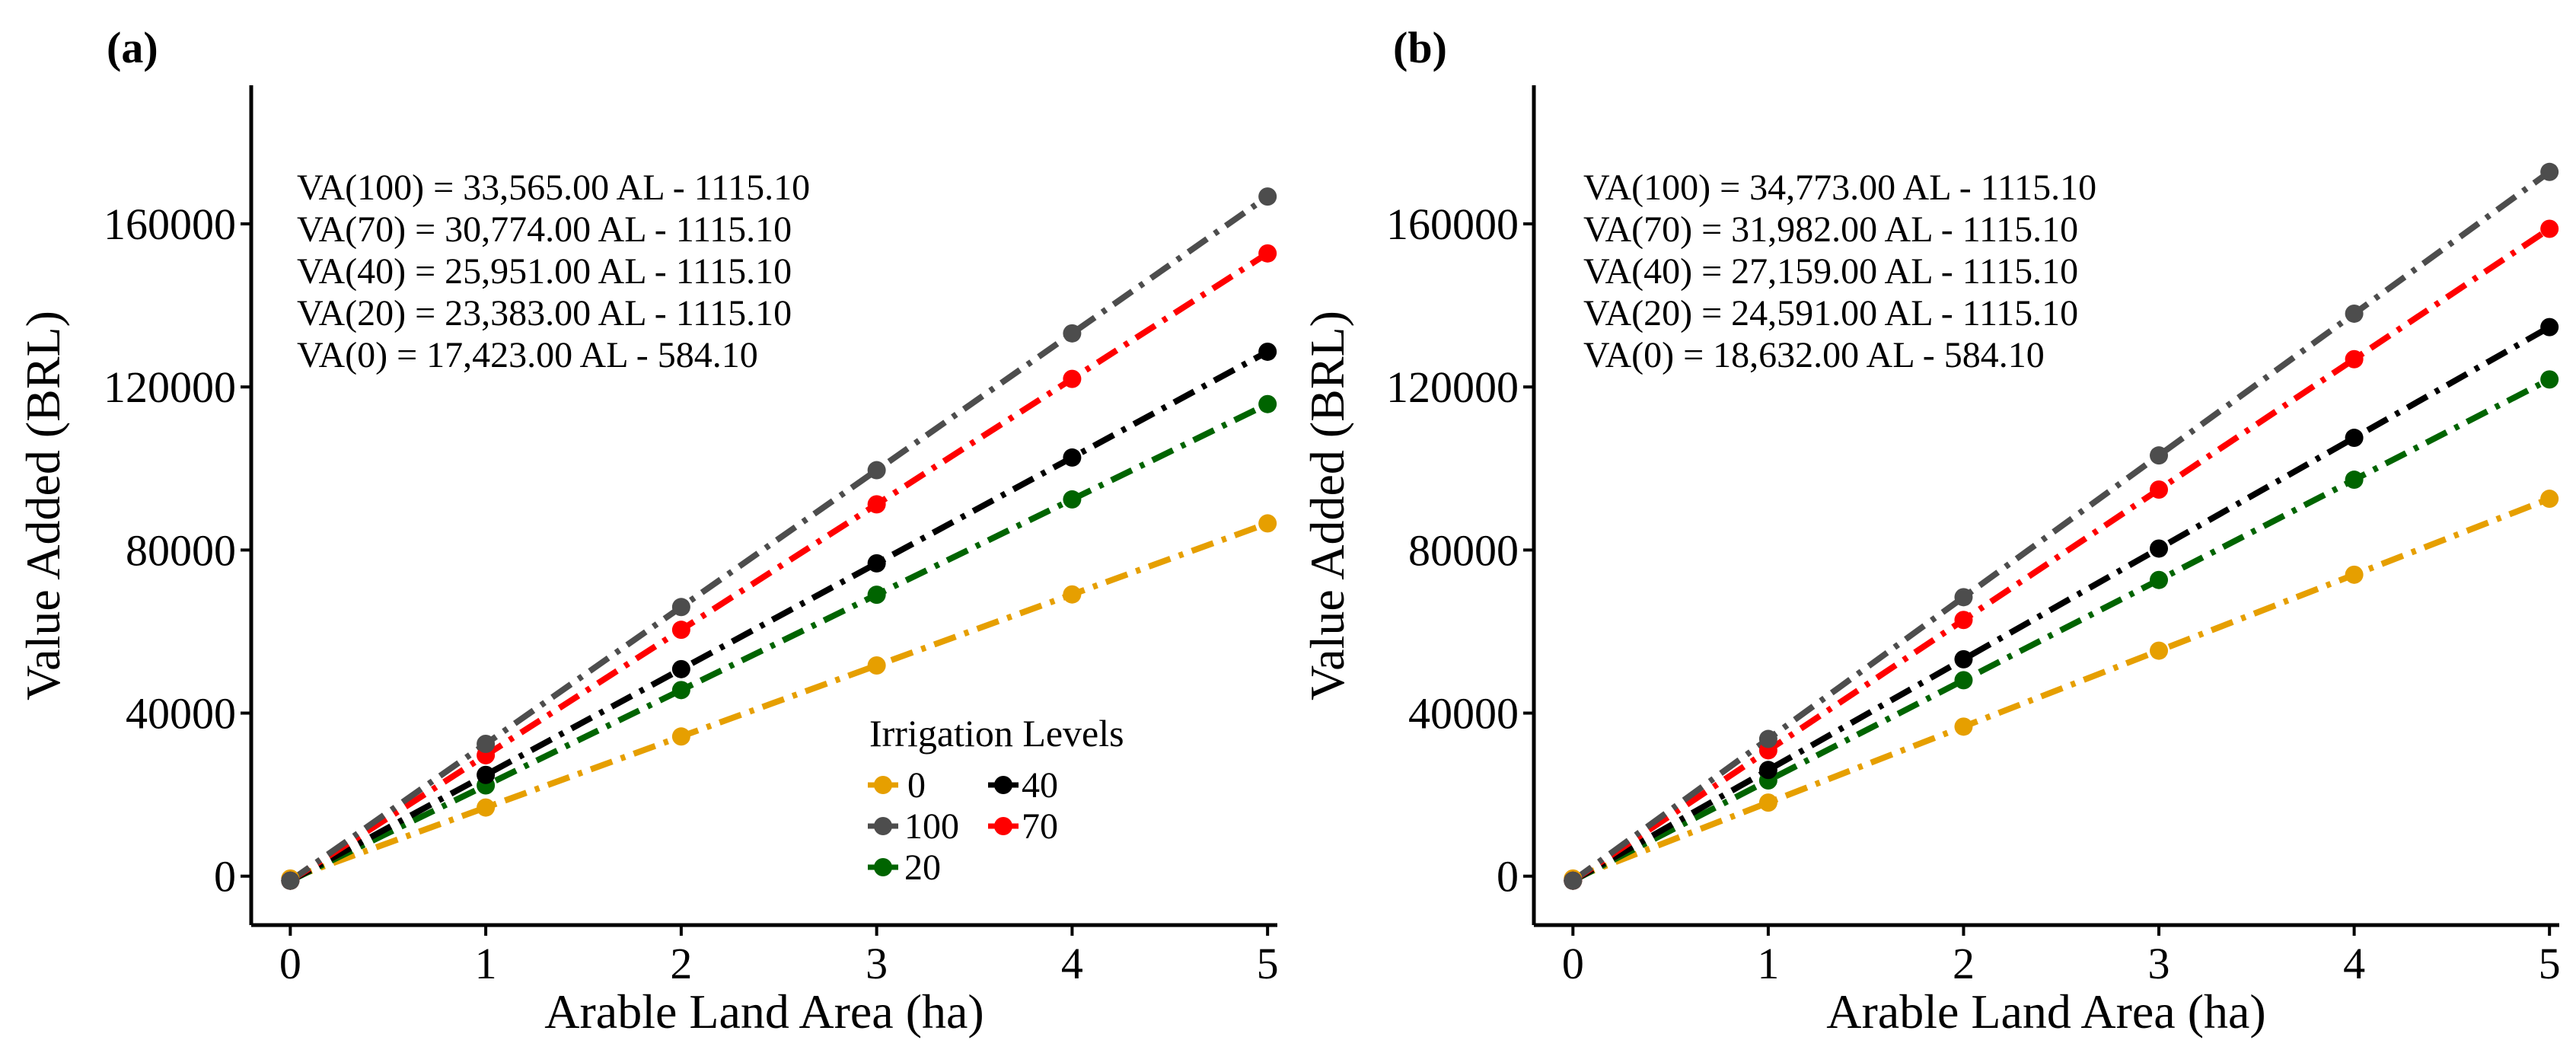 This screenshot has height=1053, width=2576. I want to click on equation-20: VA(20) = 24,591.00 AL - 1115.10, so click(1830, 313).